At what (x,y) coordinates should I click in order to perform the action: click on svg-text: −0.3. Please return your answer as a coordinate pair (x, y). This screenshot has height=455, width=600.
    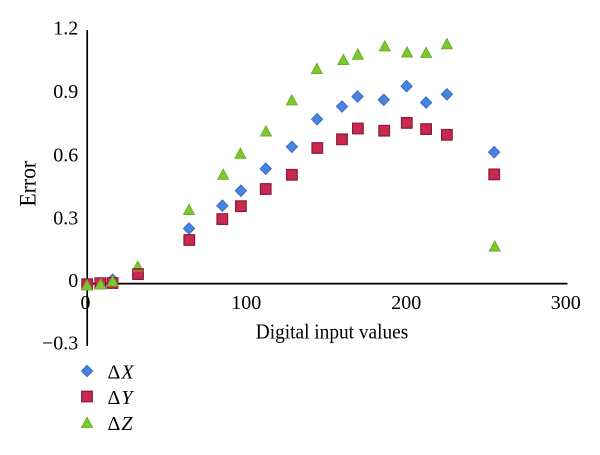
    Looking at the image, I should click on (60, 343).